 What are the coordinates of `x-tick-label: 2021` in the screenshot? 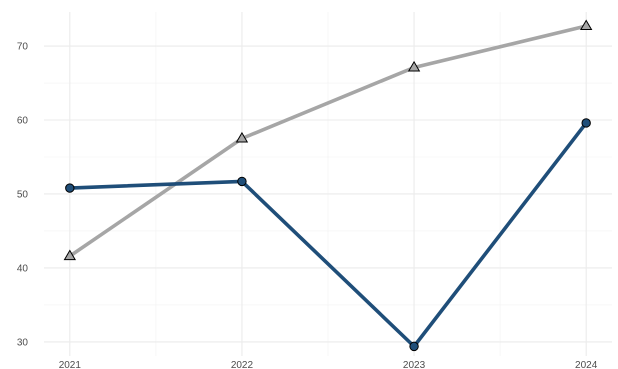 It's located at (70, 364).